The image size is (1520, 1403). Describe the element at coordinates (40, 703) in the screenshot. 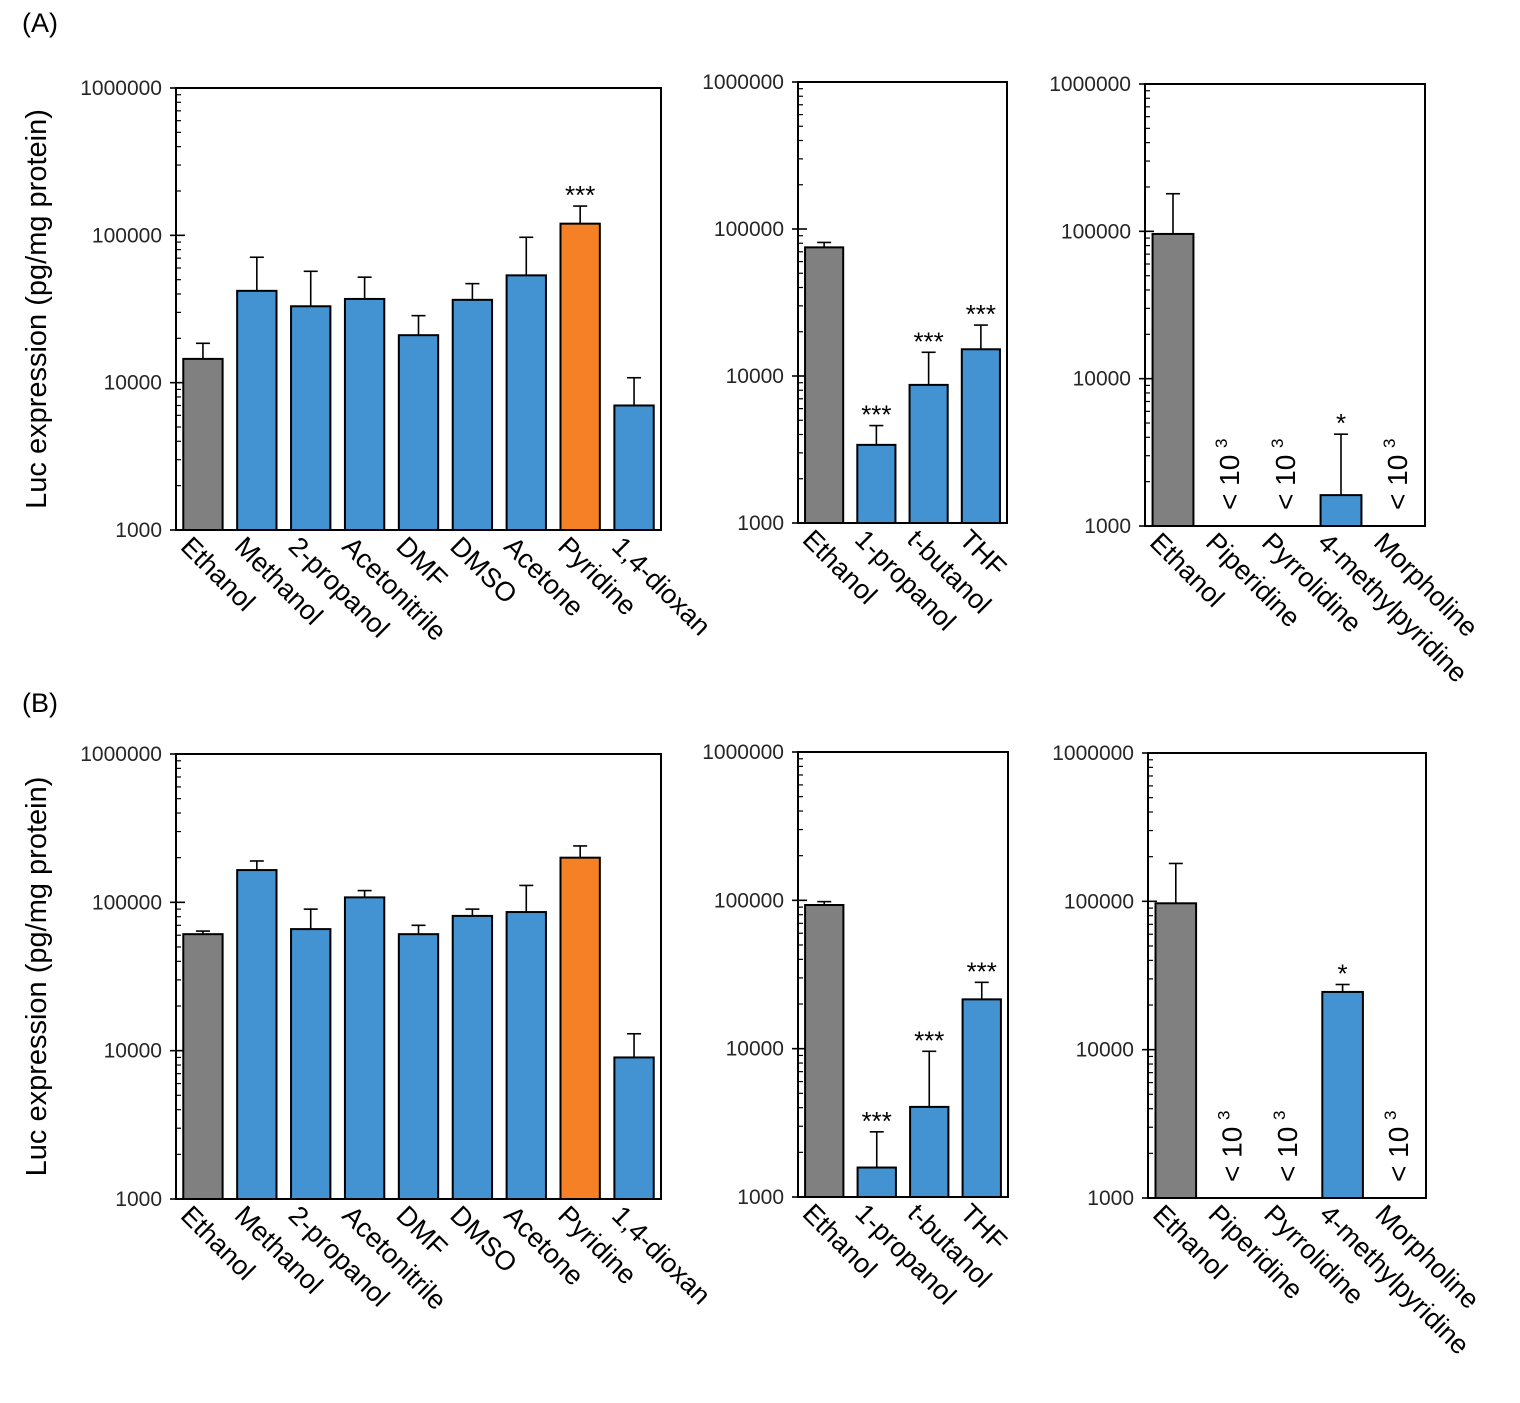

I see `panel-label: (B)` at that location.